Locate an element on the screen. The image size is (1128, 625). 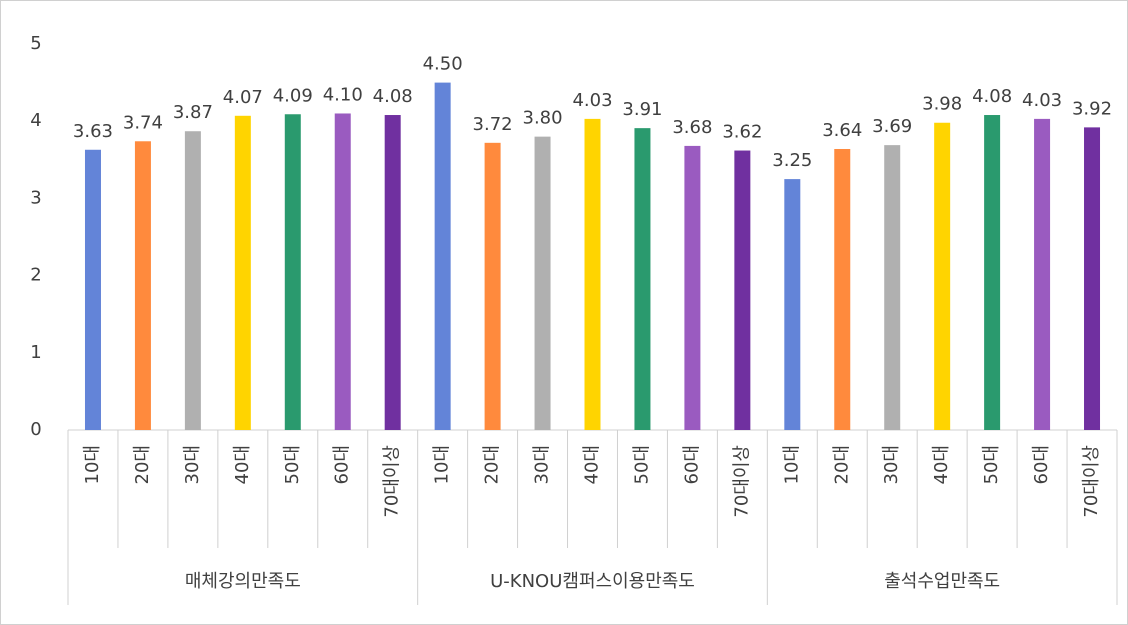
data-label: 3.63 is located at coordinates (93, 131).